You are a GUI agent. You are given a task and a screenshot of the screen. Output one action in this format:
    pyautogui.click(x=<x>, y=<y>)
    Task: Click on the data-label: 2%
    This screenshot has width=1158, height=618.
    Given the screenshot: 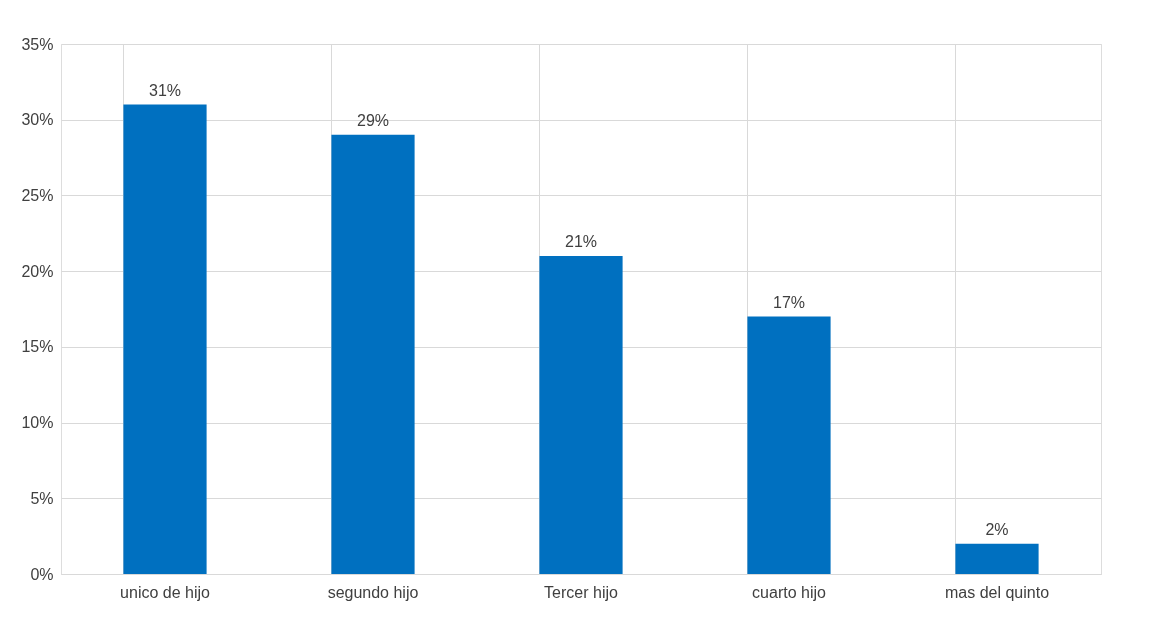 What is the action you would take?
    pyautogui.click(x=997, y=529)
    